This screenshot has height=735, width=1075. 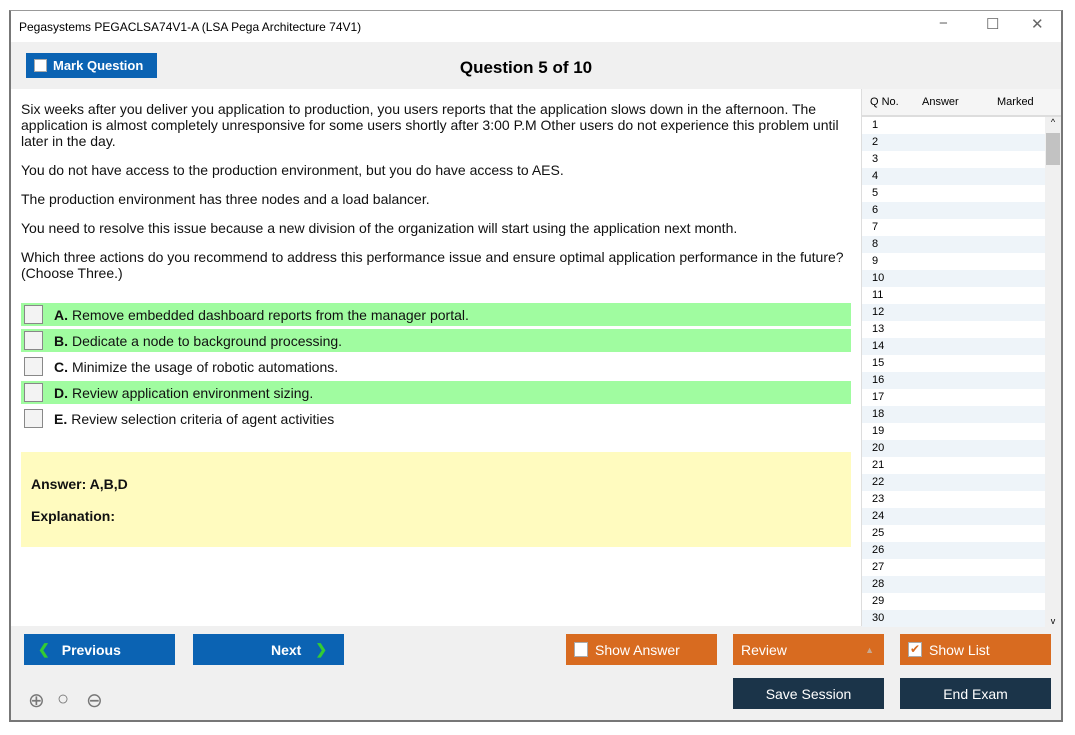 What do you see at coordinates (878, 414) in the screenshot?
I see `row-qno: 18` at bounding box center [878, 414].